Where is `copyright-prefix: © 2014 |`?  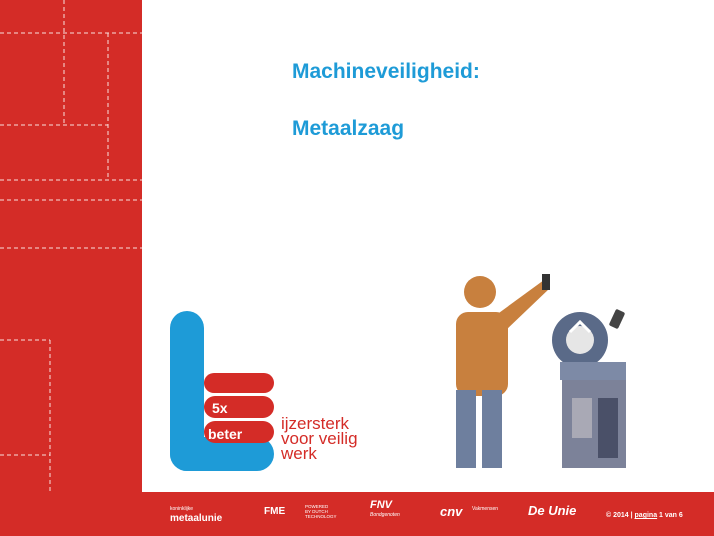
copyright-prefix: © 2014 | is located at coordinates (620, 515).